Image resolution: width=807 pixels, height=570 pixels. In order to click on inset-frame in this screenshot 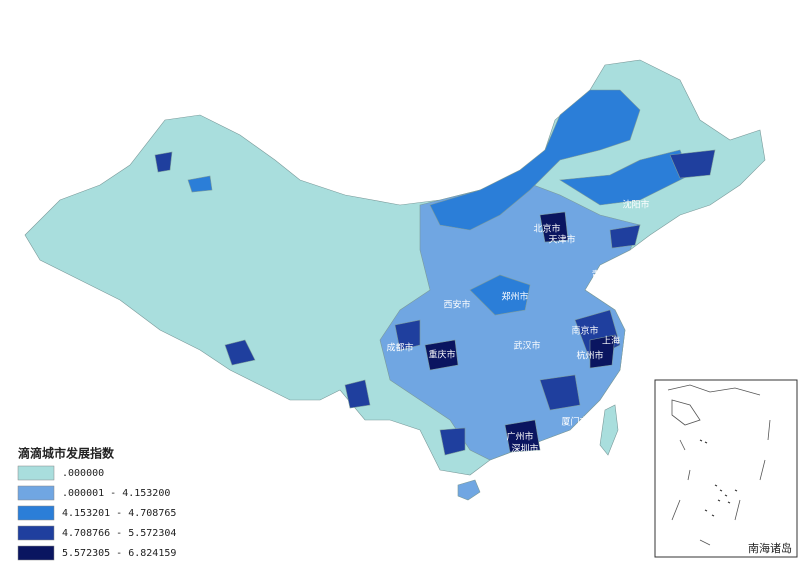, I will do `click(726, 468)`.